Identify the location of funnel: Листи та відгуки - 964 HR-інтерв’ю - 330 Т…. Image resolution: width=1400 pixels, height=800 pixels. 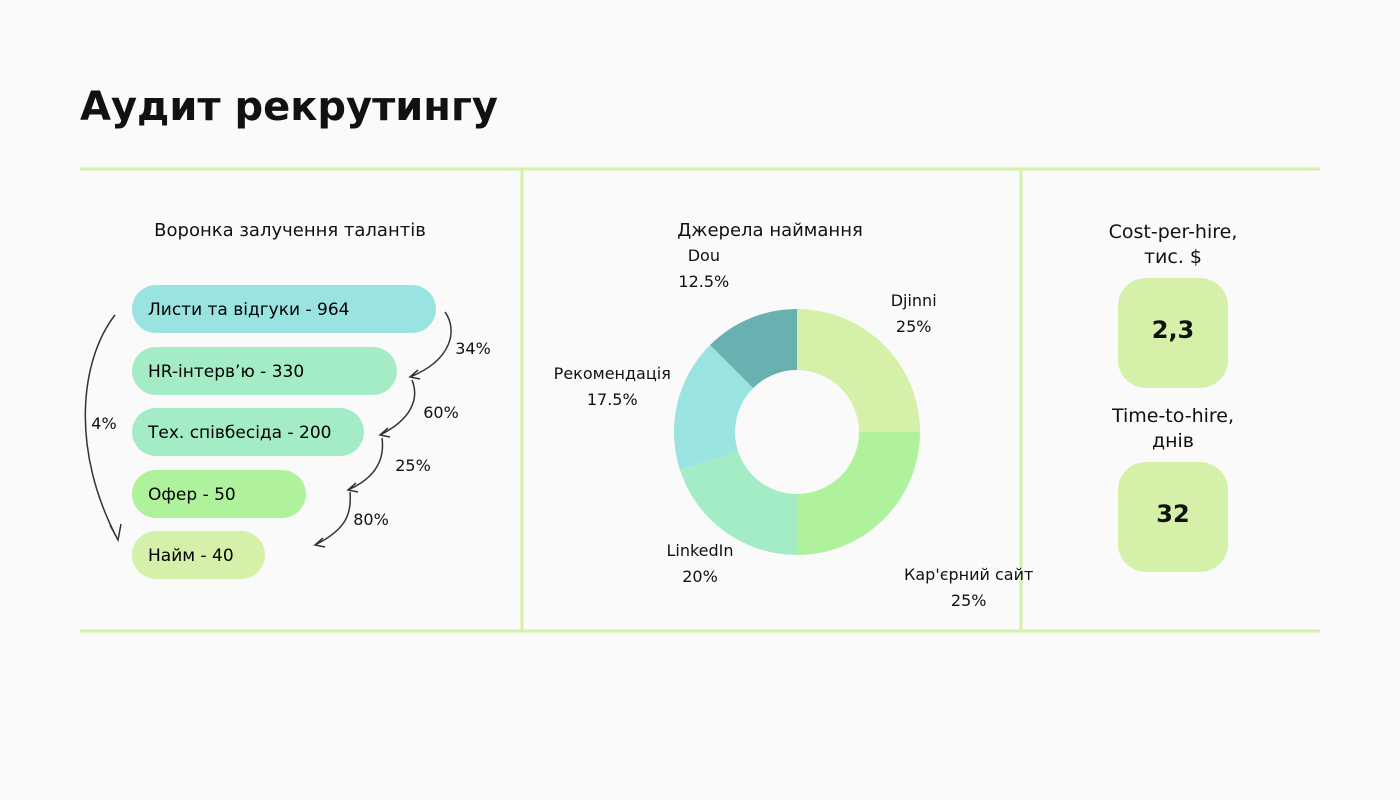
(284, 432).